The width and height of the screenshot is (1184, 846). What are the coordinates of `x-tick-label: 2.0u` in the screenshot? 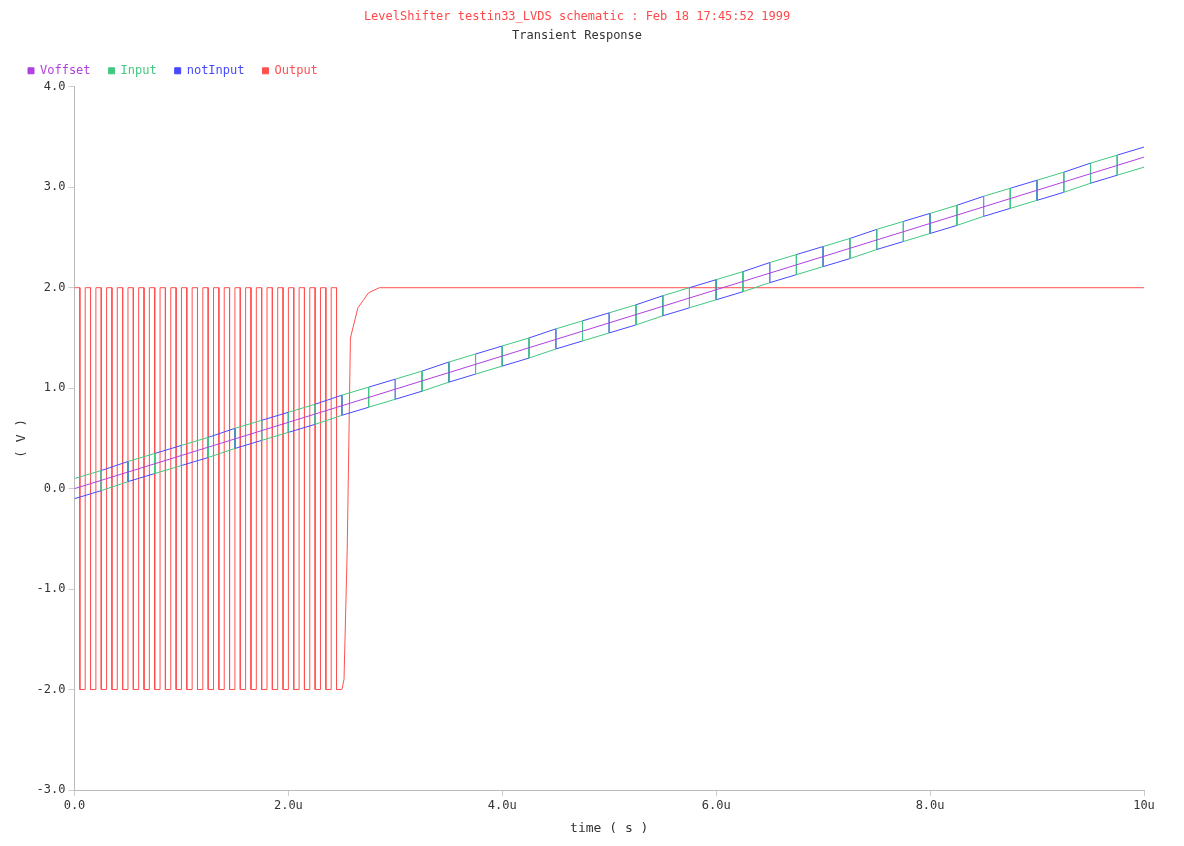 It's located at (288, 805).